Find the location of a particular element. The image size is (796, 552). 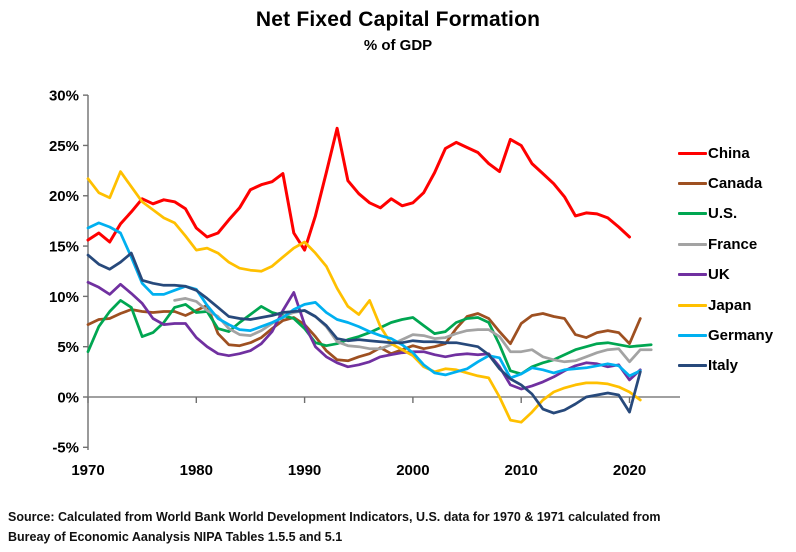

legend-item-japan: Japan is located at coordinates (737, 305).